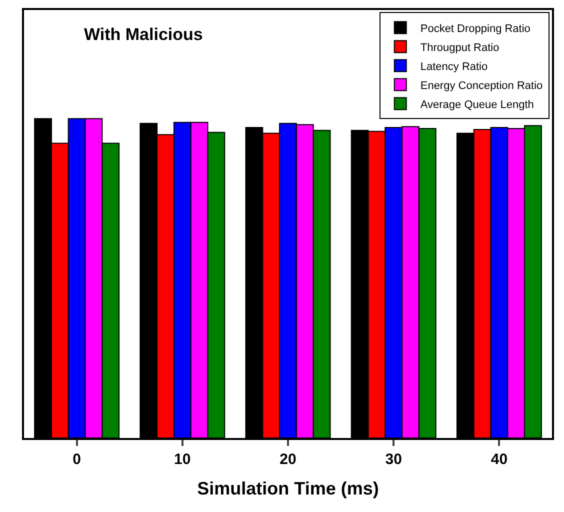  I want to click on x-tick-label: 20, so click(288, 459).